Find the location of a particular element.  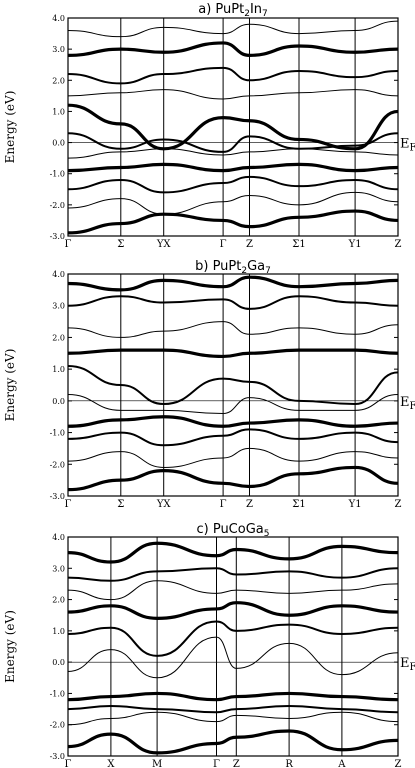

k-point-label: A is located at coordinates (341, 763).